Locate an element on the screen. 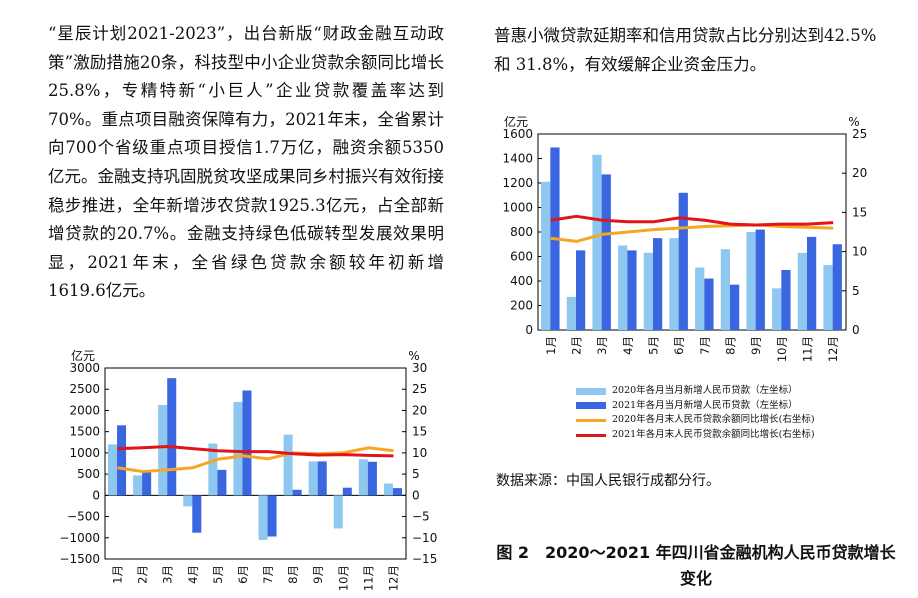  x-tick-label: 2月 is located at coordinates (143, 574).